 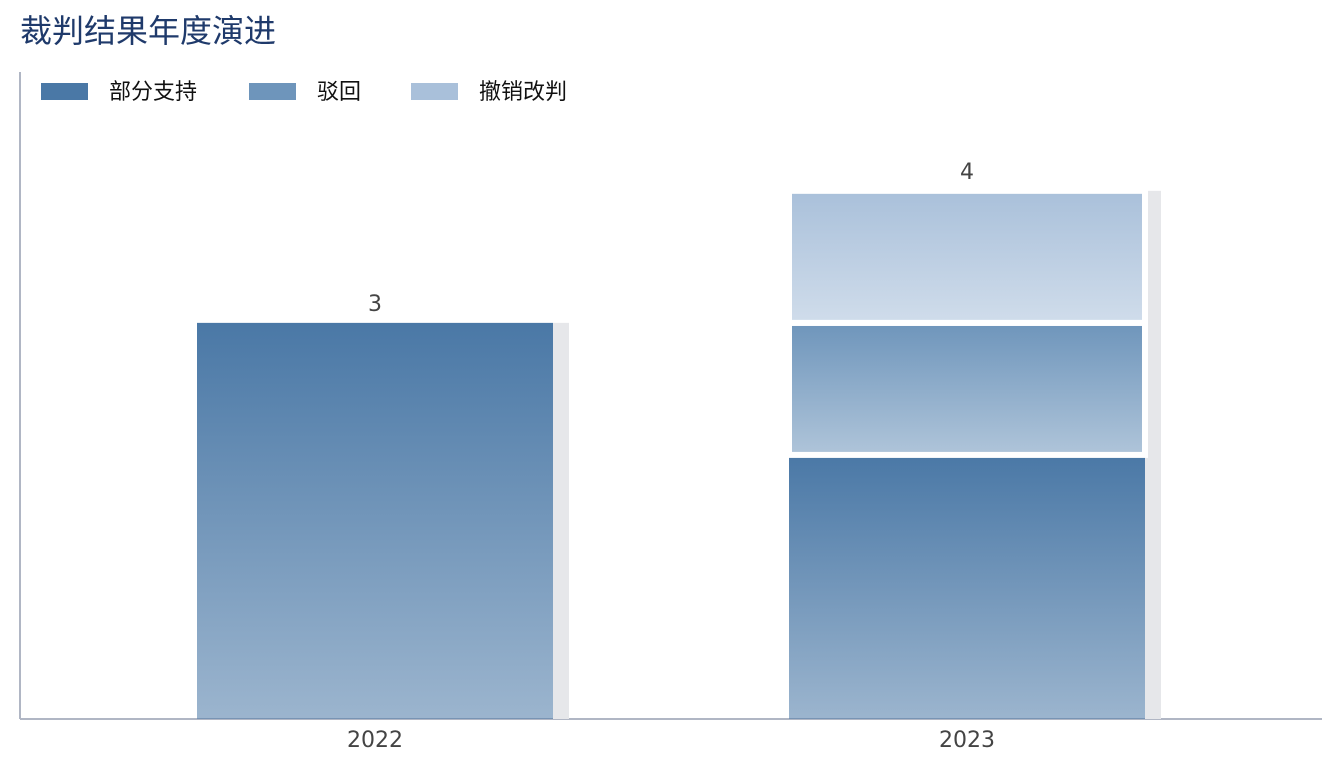 I want to click on total-label: 4, so click(x=967, y=172).